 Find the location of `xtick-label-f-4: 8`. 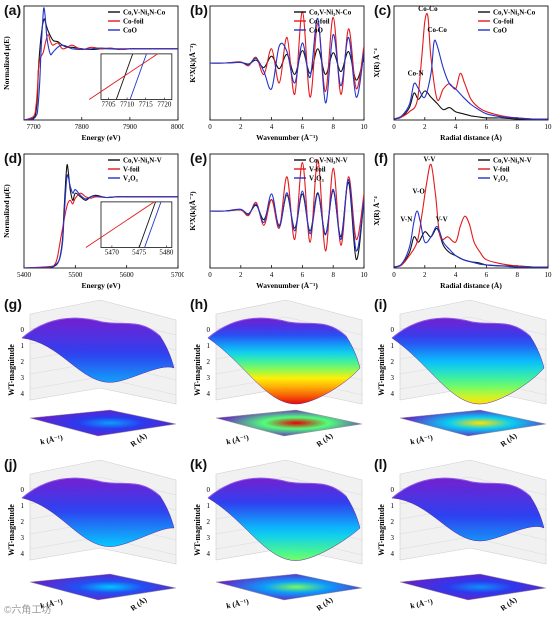

xtick-label-f-4: 8 is located at coordinates (517, 275).